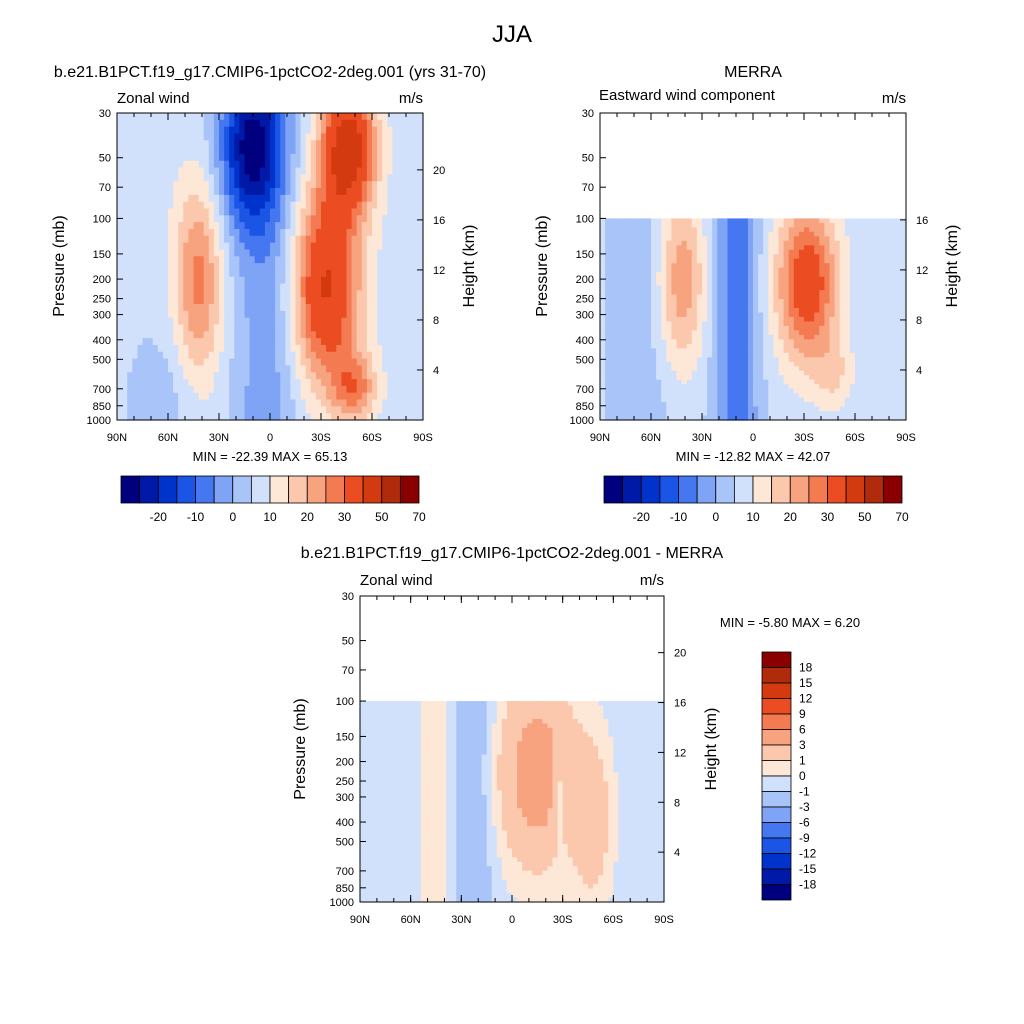 The image size is (1024, 1024). Describe the element at coordinates (902, 517) in the screenshot. I see `colorbar-label: 70` at that location.